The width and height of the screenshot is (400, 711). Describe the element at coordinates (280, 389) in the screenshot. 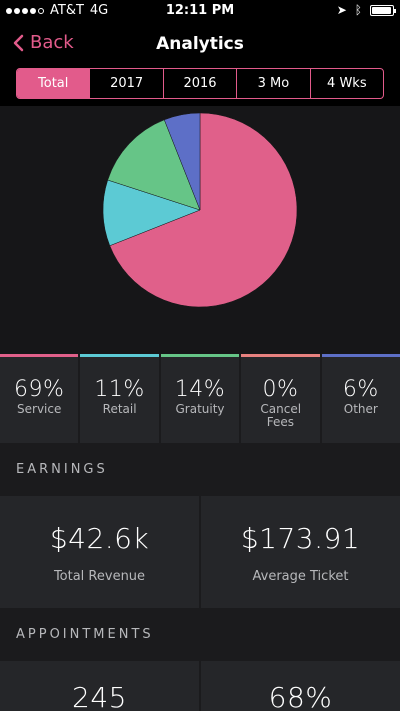

I see `stat-value: 0%` at that location.